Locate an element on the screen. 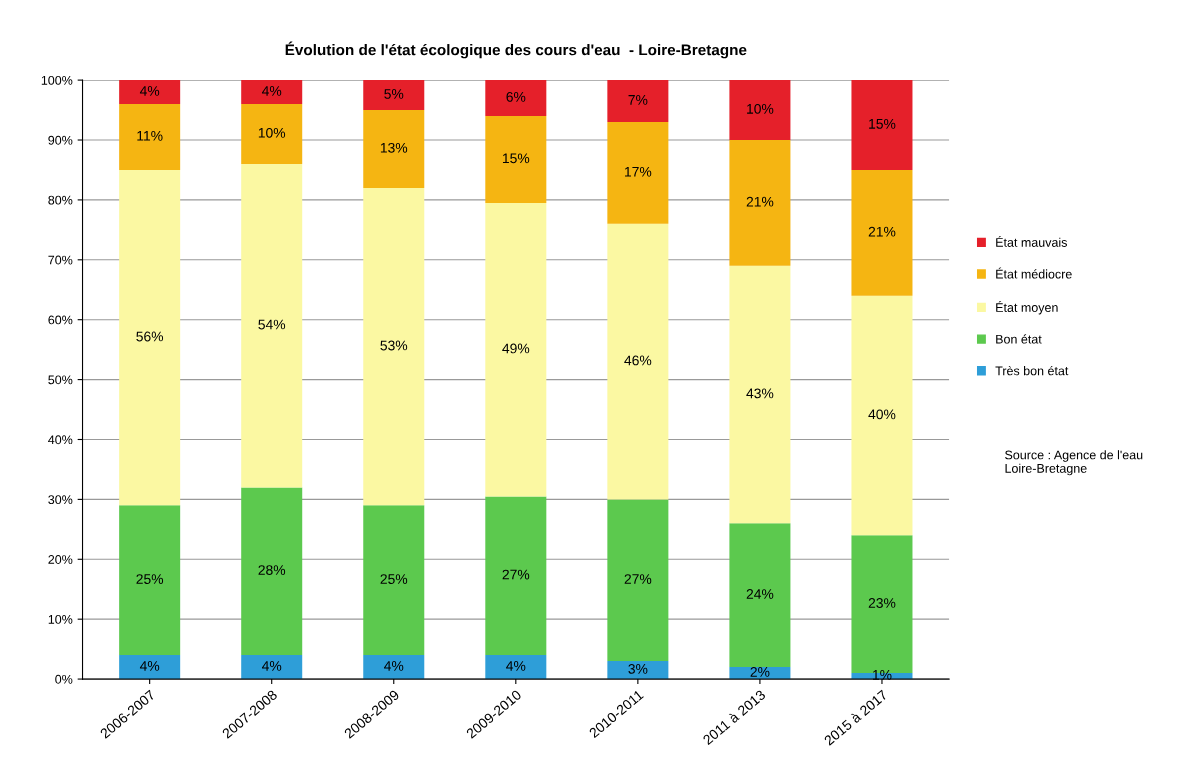 The height and width of the screenshot is (763, 1179). y-tick-label: 10% is located at coordinates (60, 619).